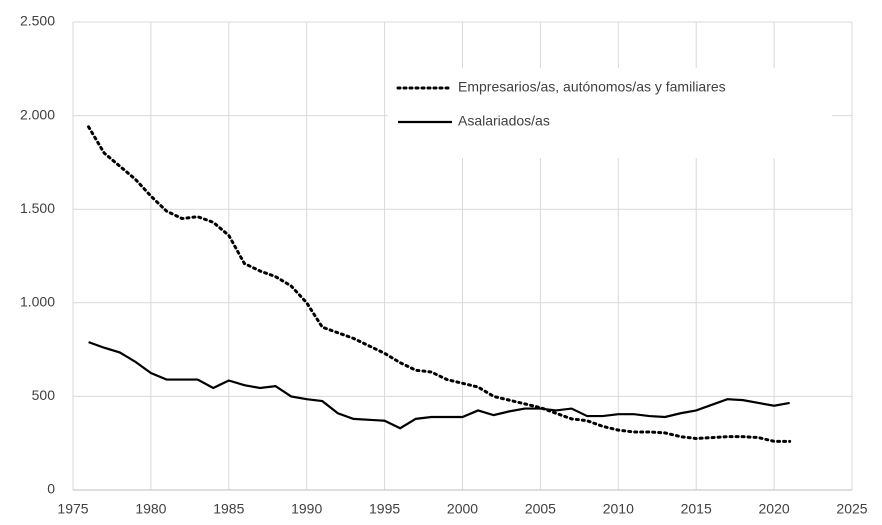  Describe the element at coordinates (72, 509) in the screenshot. I see `x-tick-label: 1975` at that location.